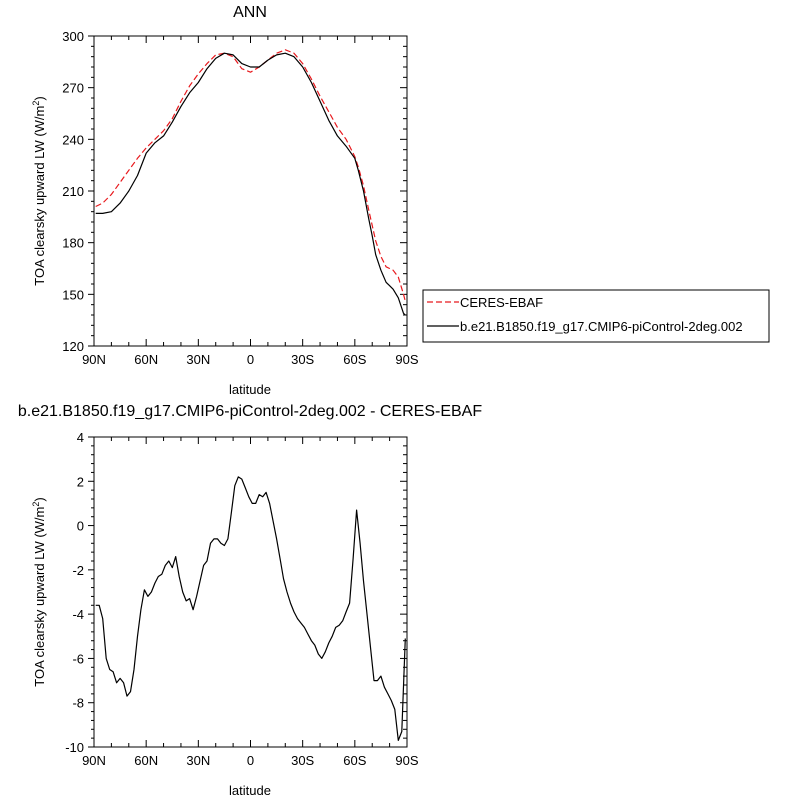  What do you see at coordinates (73, 36) in the screenshot?
I see `y-tick-label: 300` at bounding box center [73, 36].